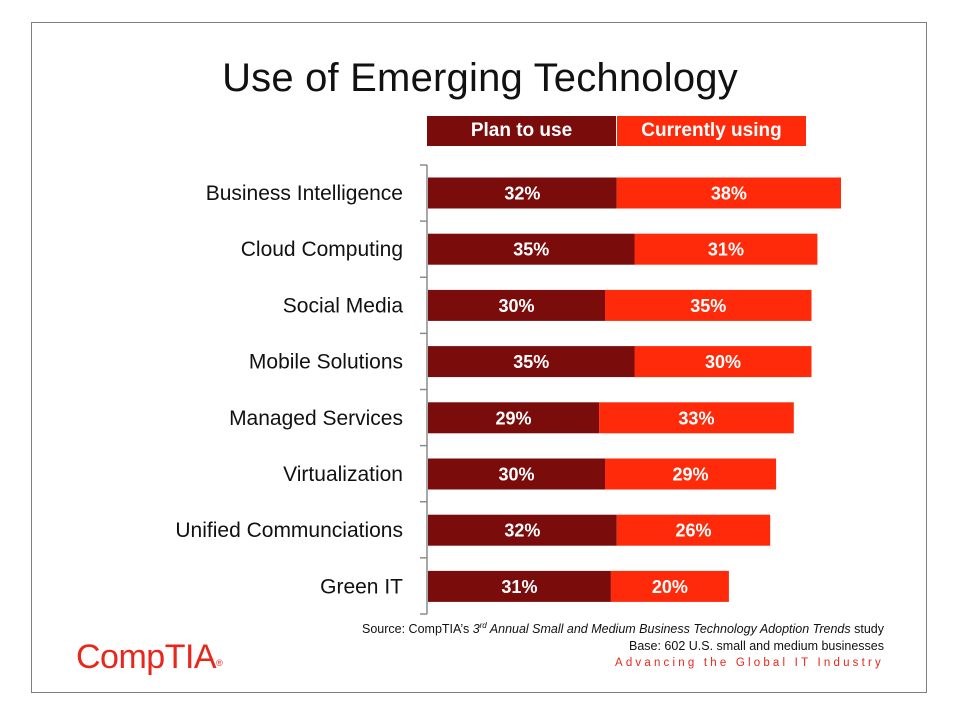 The height and width of the screenshot is (720, 960). Describe the element at coordinates (289, 530) in the screenshot. I see `category-label: Unified Communciations` at that location.